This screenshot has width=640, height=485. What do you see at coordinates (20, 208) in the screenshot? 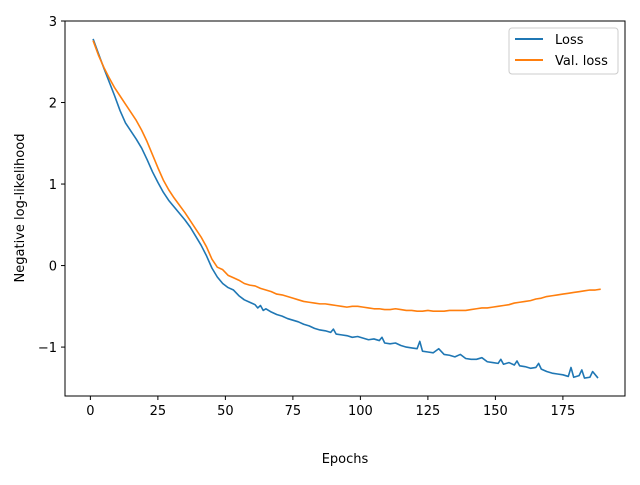
I see `y-axis-label: Negative log-likelihood` at bounding box center [20, 208].